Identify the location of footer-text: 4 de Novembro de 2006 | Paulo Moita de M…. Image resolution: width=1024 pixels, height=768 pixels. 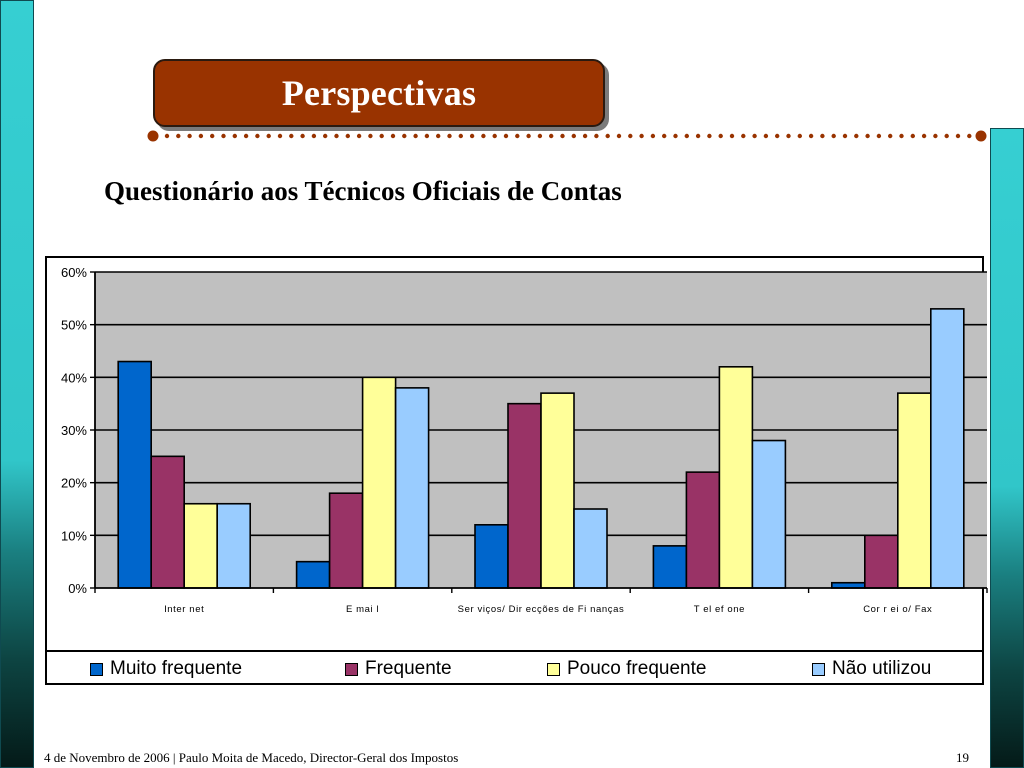
(251, 757).